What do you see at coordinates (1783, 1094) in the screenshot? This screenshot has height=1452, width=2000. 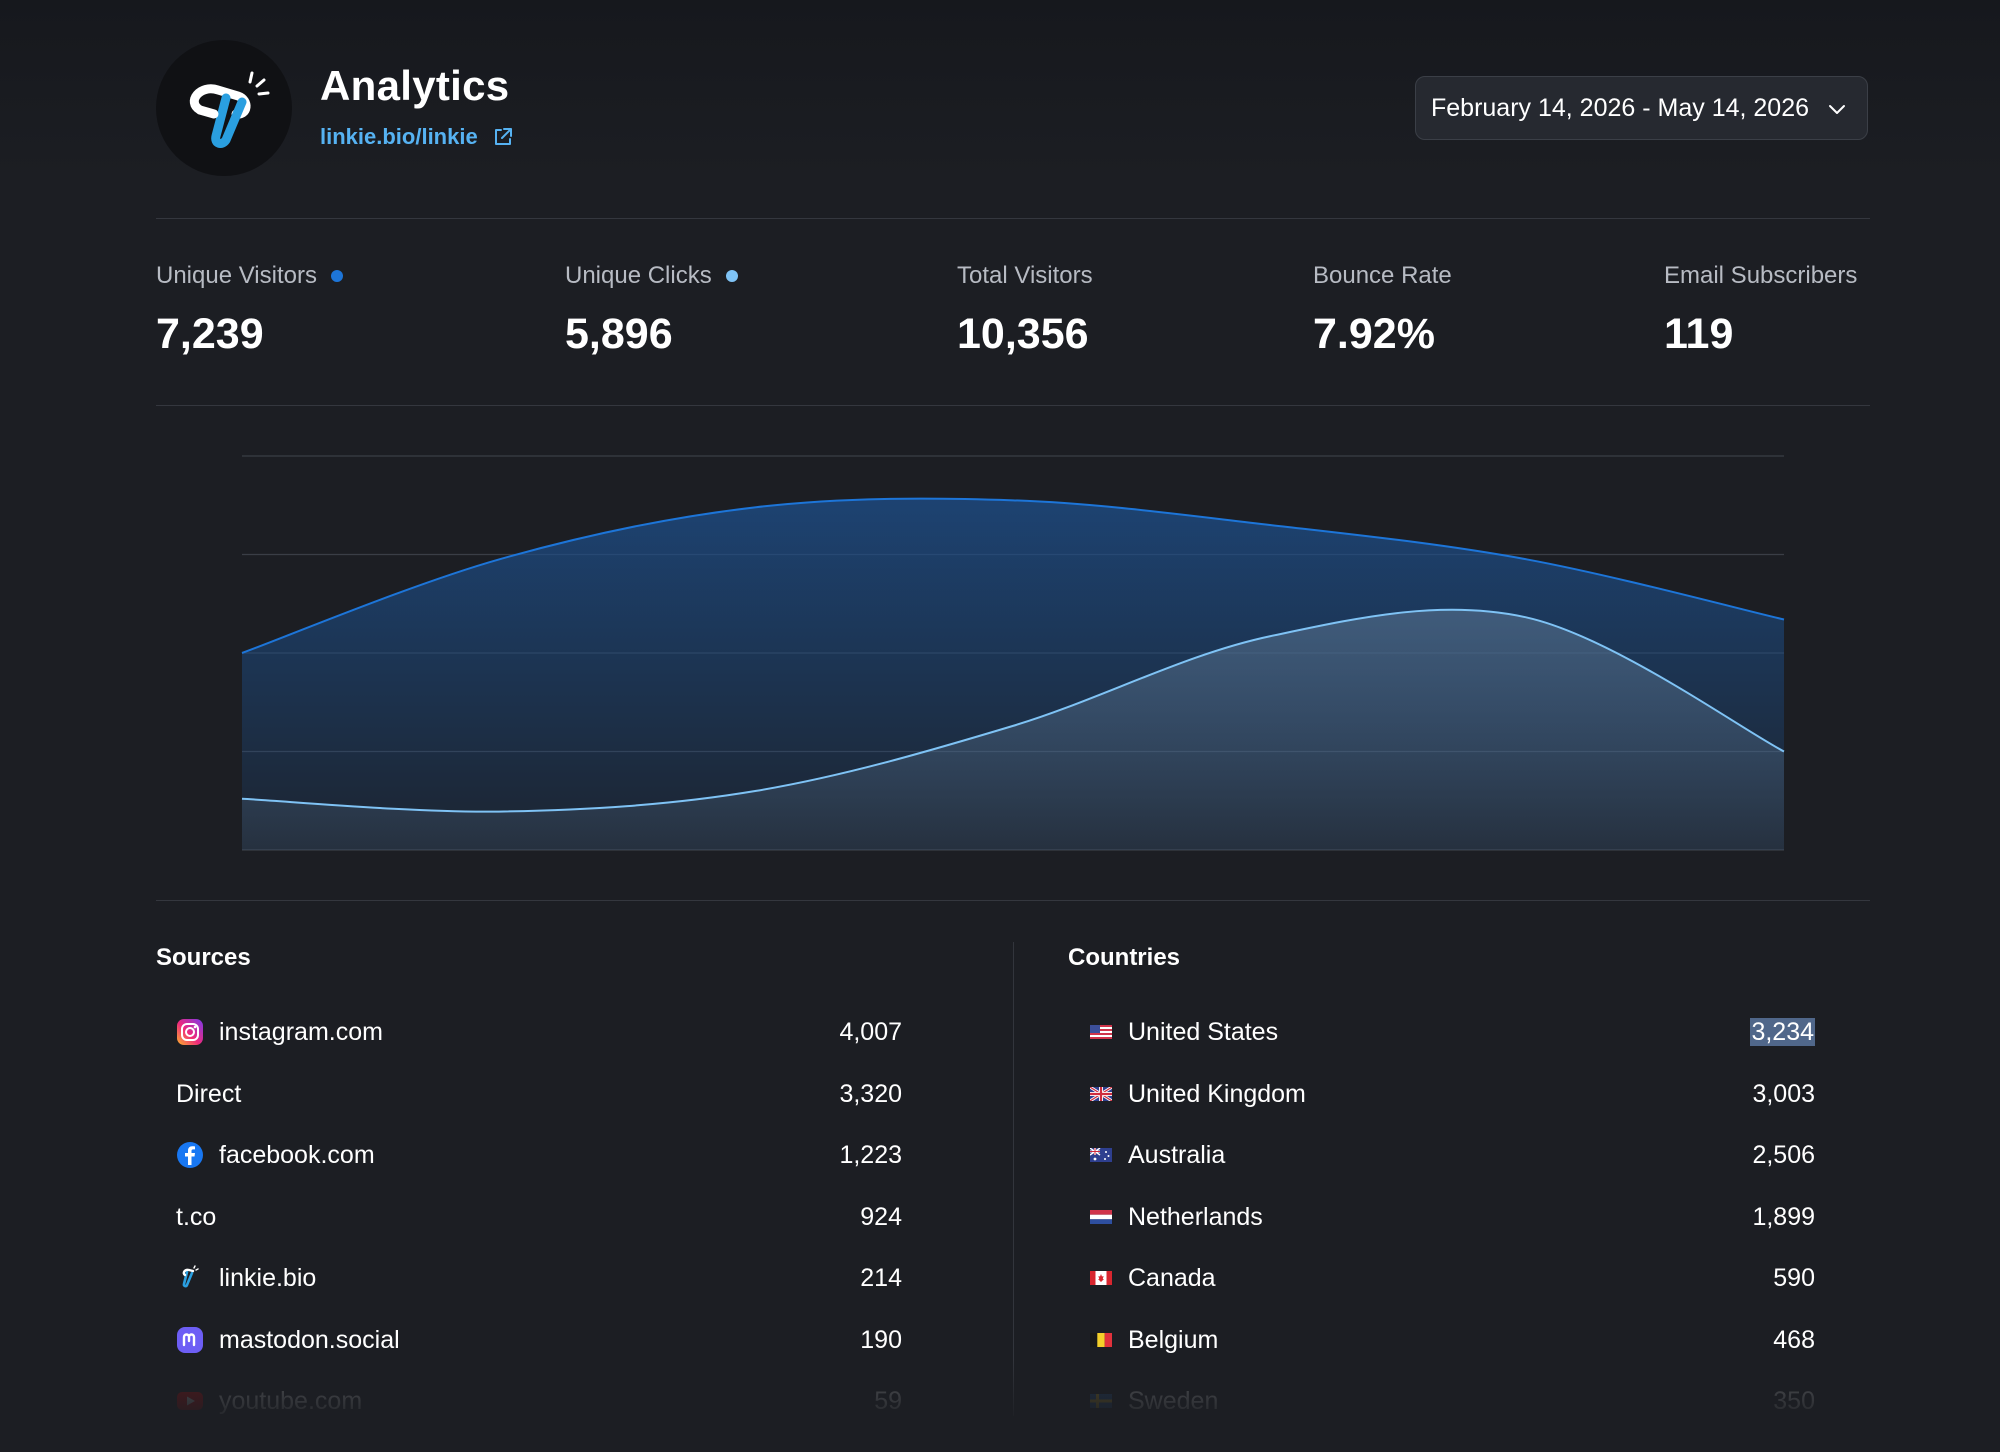 I see `country-value: 3,003` at bounding box center [1783, 1094].